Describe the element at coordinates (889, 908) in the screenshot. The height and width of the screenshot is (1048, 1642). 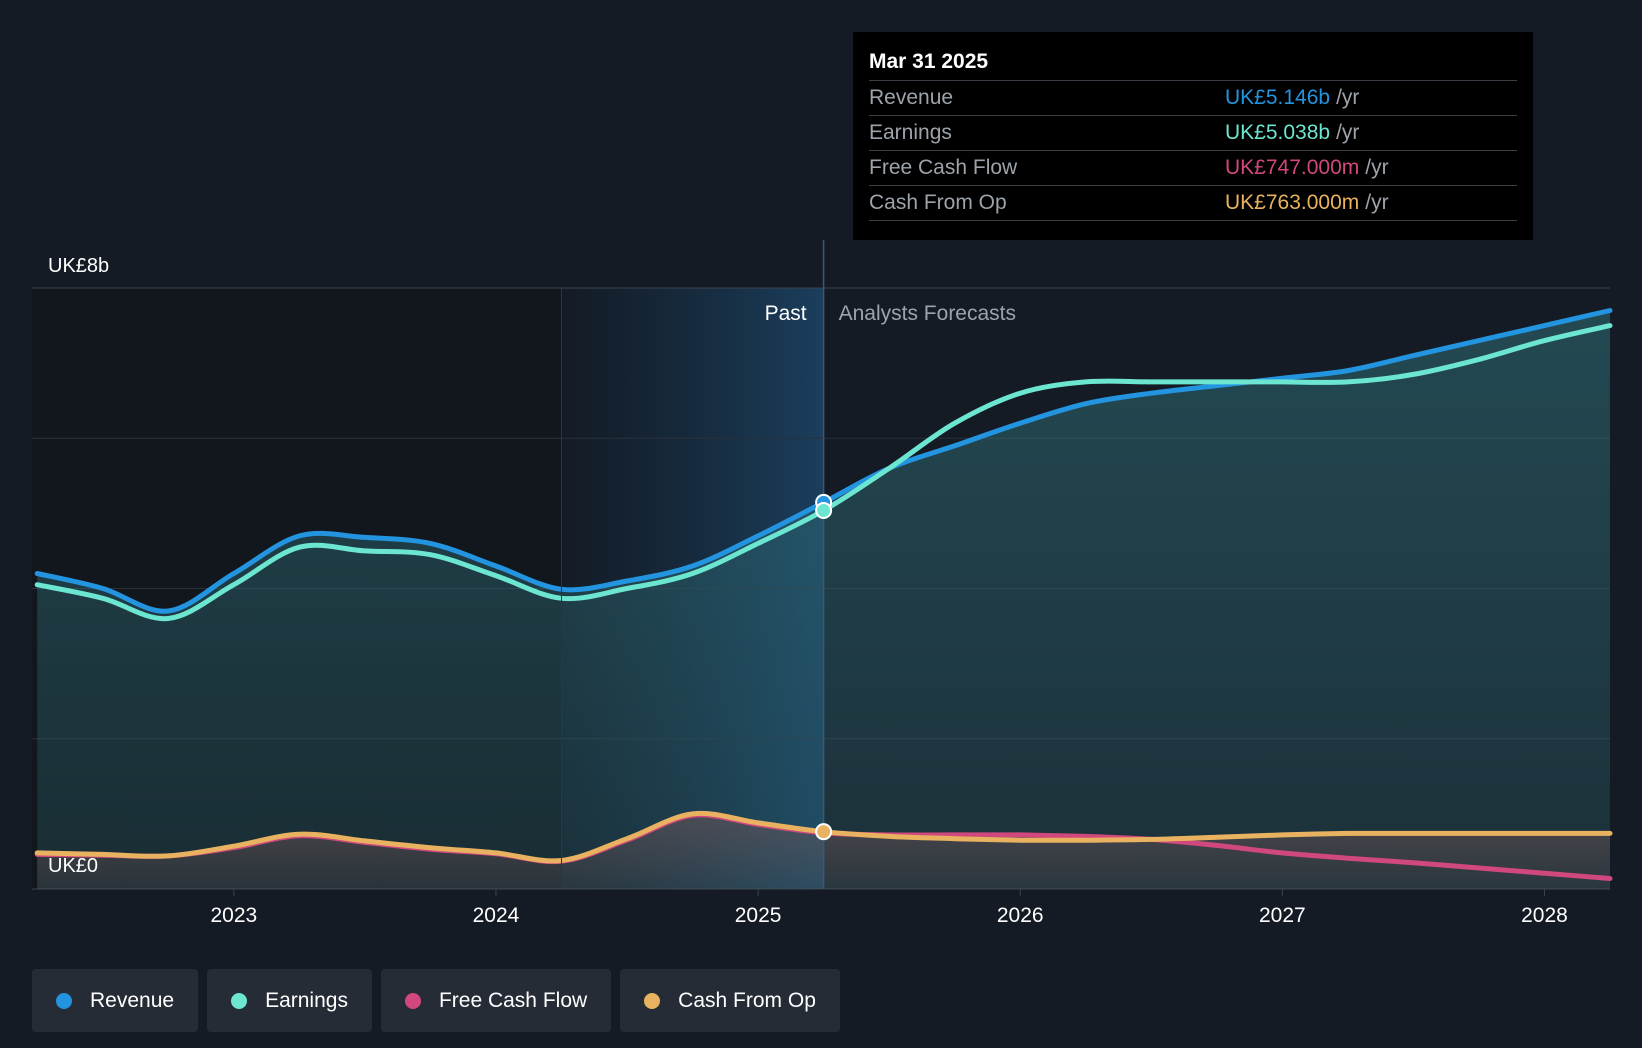
I see `x-axis-ticks: 2023 2024 2025 2026 2027 2028` at that location.